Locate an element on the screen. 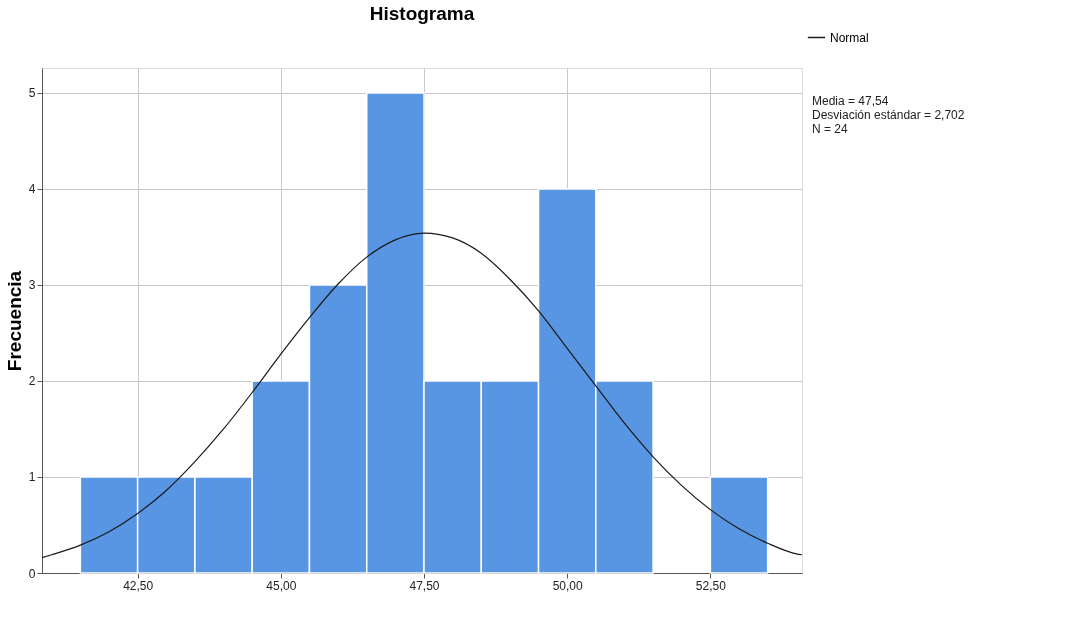 This screenshot has height=624, width=1069. chart-title: Histograma is located at coordinates (422, 13).